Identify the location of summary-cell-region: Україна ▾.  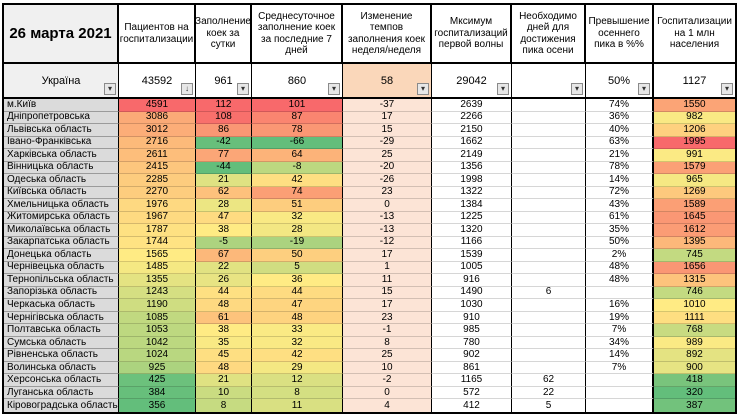
(61, 80).